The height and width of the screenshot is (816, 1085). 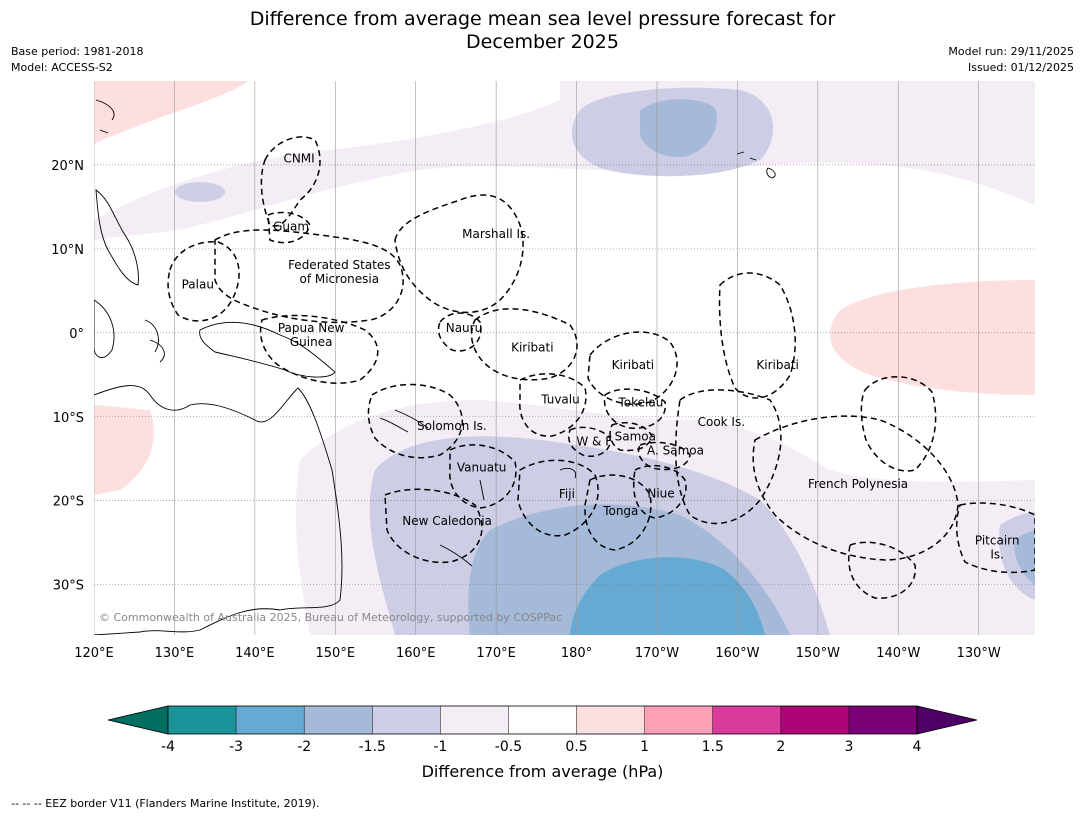 I want to click on model-run-text: Model run: 29/11/2025, so click(x=1011, y=51).